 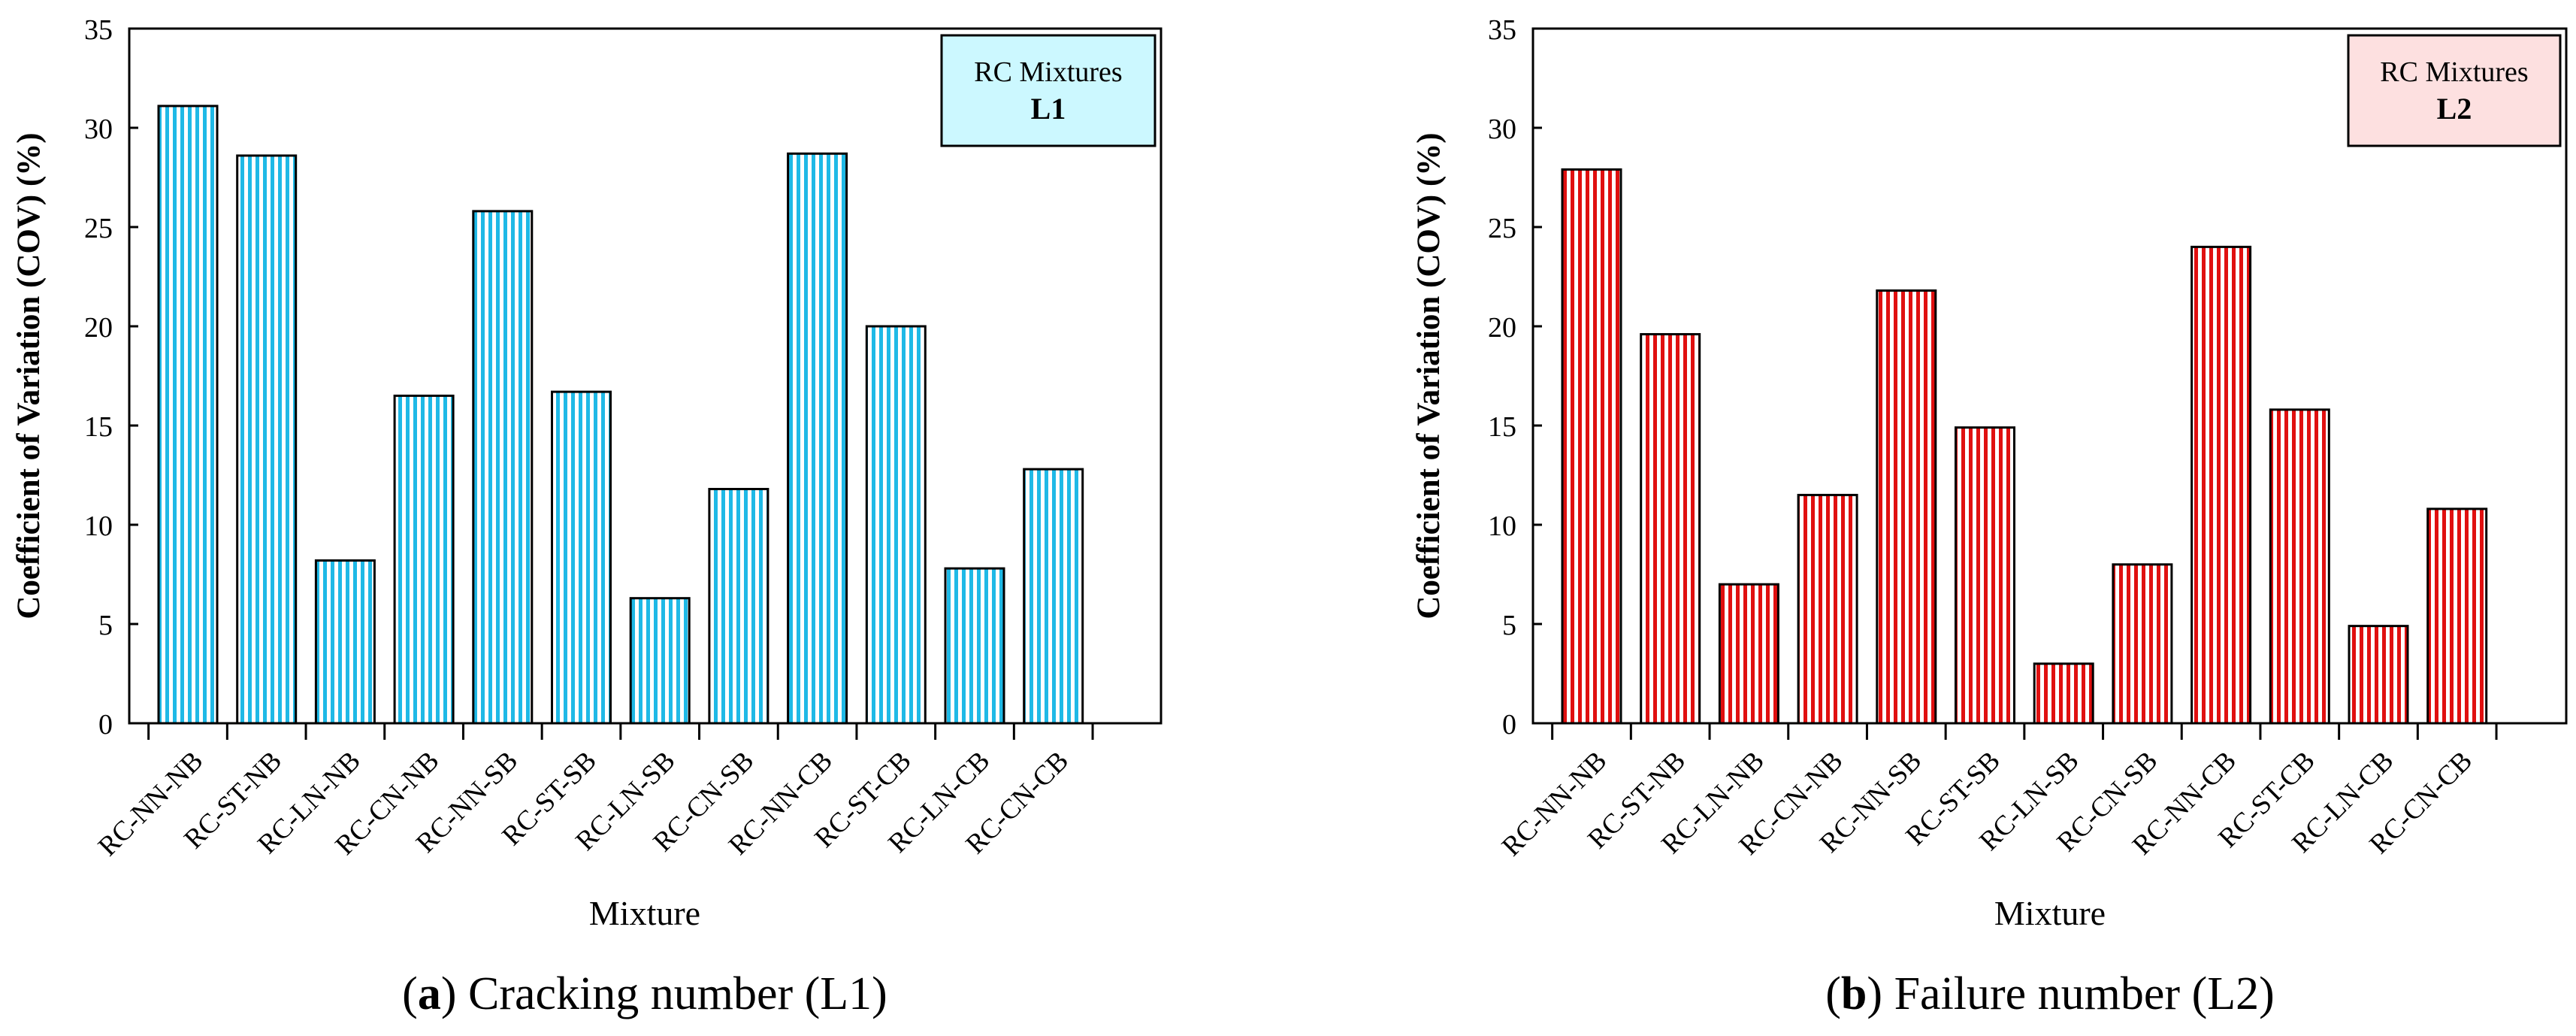 I want to click on legend-series: L2, so click(x=2455, y=109).